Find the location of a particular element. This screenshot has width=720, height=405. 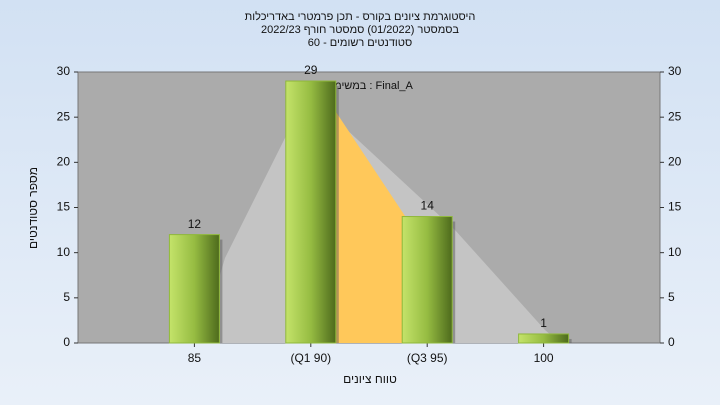

y-axis-label: מספר סטודנטים is located at coordinates (33, 208).